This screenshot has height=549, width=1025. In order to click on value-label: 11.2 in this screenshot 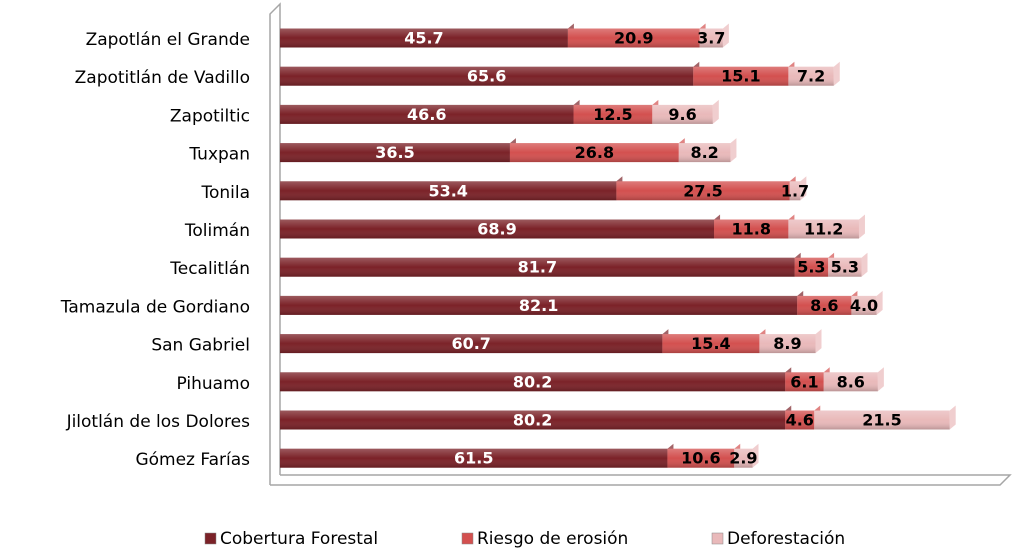, I will do `click(823, 229)`.